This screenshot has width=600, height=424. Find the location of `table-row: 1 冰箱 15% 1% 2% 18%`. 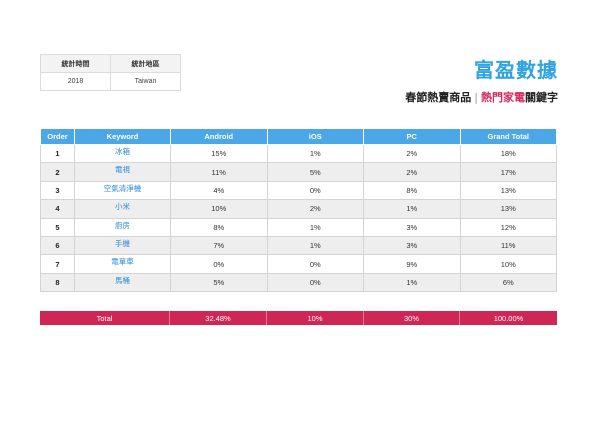

table-row: 1 冰箱 15% 1% 2% 18% is located at coordinates (298, 153).